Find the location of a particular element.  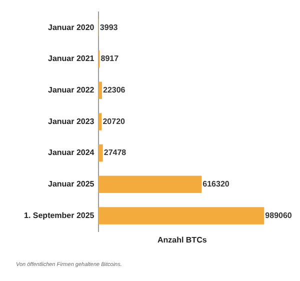

y-tick-label: Januar 2022 is located at coordinates (71, 90).